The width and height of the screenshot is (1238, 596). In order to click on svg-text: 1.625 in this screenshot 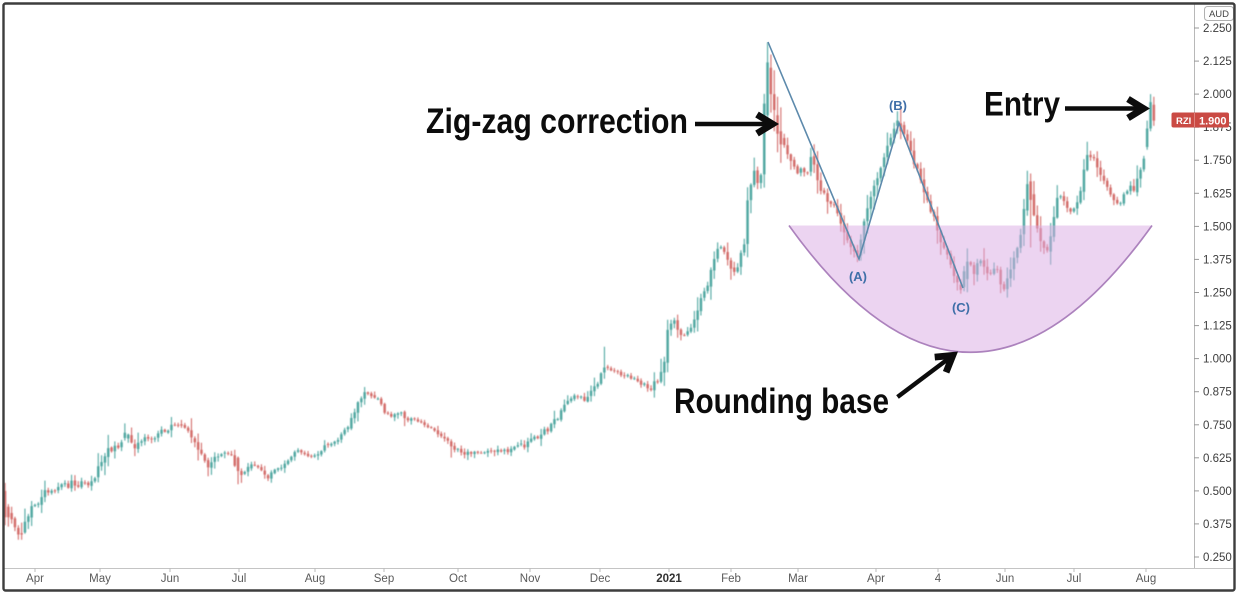, I will do `click(1217, 194)`.